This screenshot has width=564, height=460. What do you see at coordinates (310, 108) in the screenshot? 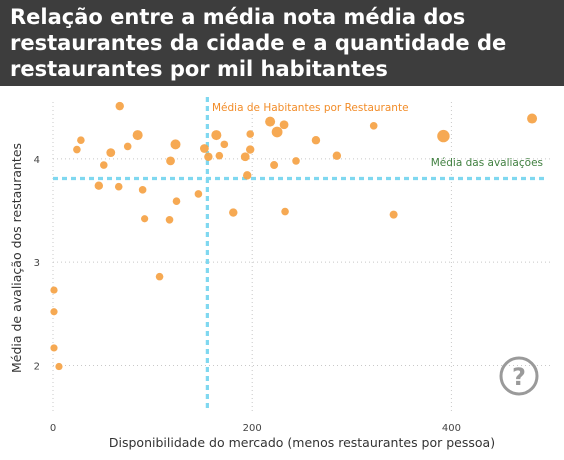
I see `vertical-reference-label: Média de Habitantes por Restaurante` at bounding box center [310, 108].